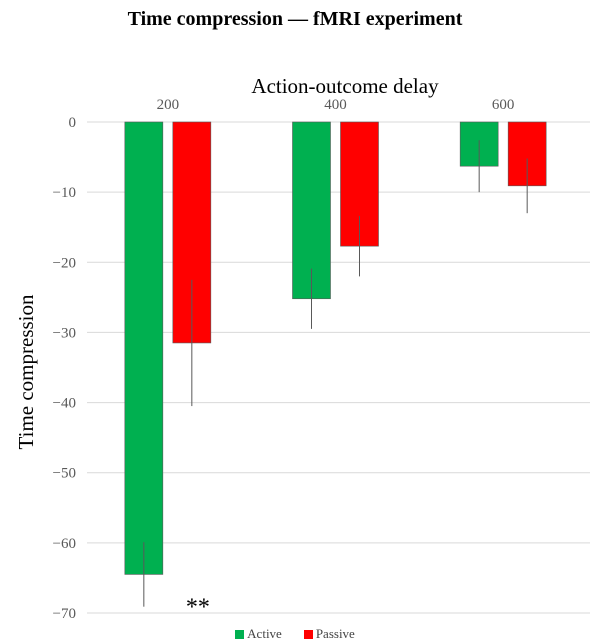 The height and width of the screenshot is (643, 590). I want to click on legend-swatch-passive, so click(308, 634).